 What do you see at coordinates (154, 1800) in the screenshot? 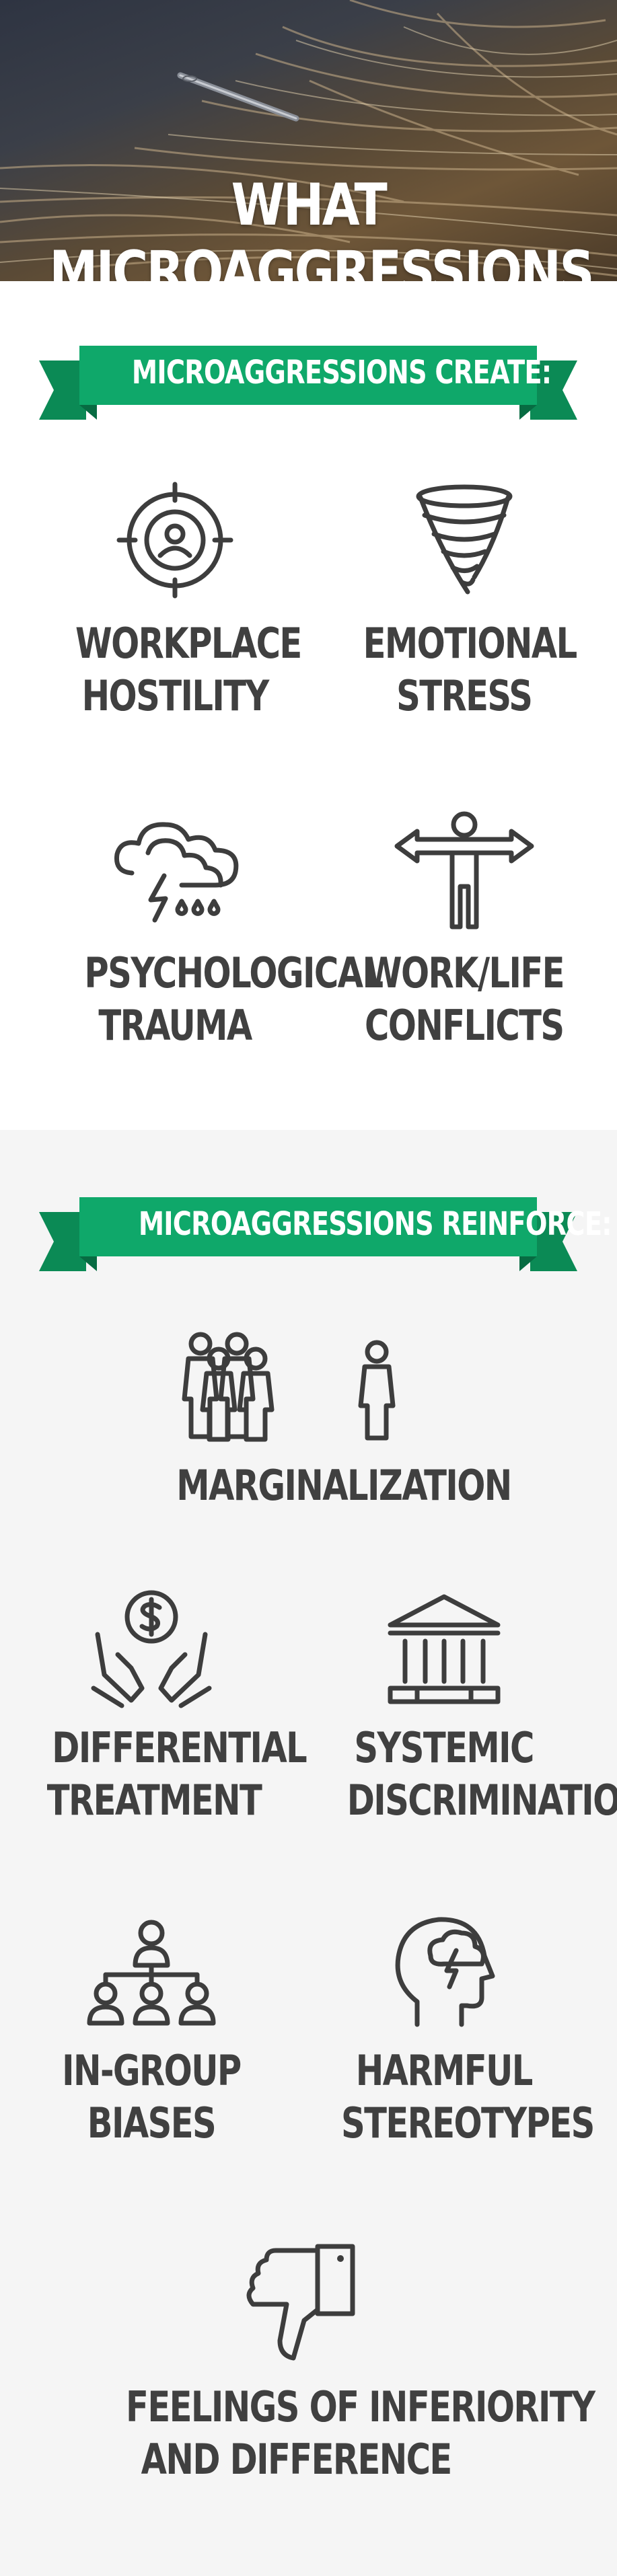
I see `item-line2: TREATMENT` at bounding box center [154, 1800].